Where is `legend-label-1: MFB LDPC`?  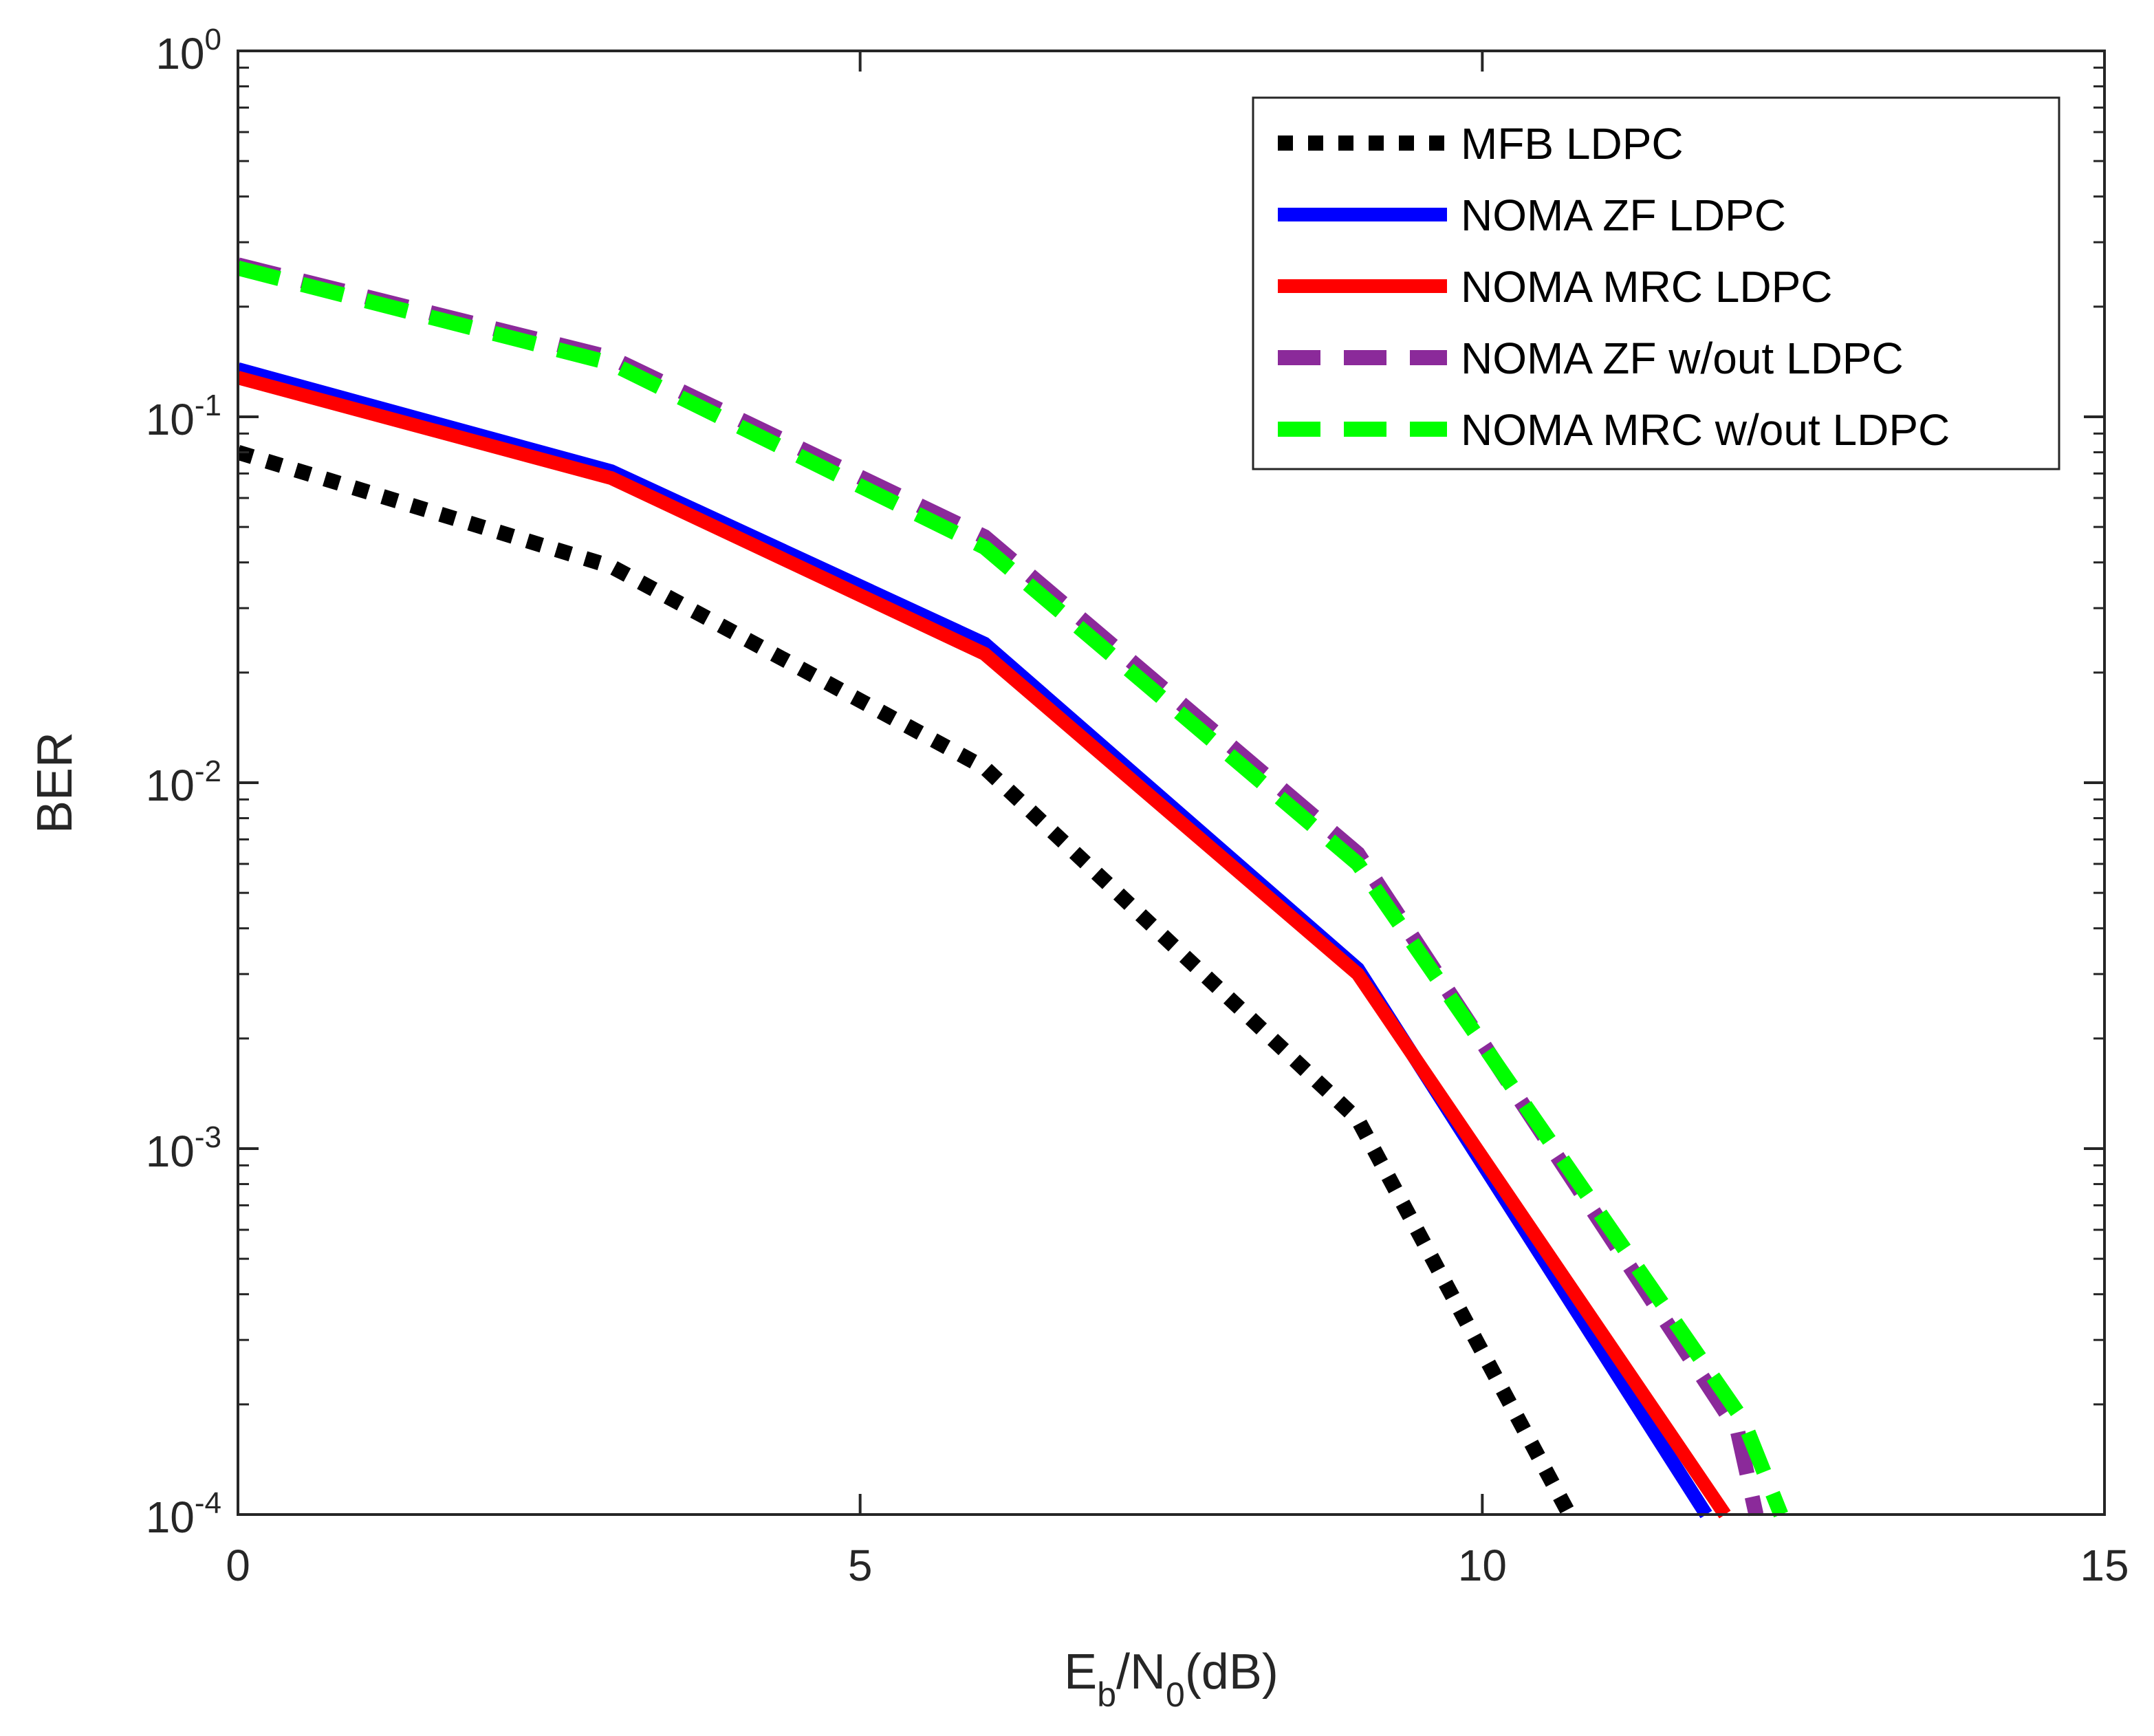
legend-label-1: MFB LDPC is located at coordinates (1572, 144).